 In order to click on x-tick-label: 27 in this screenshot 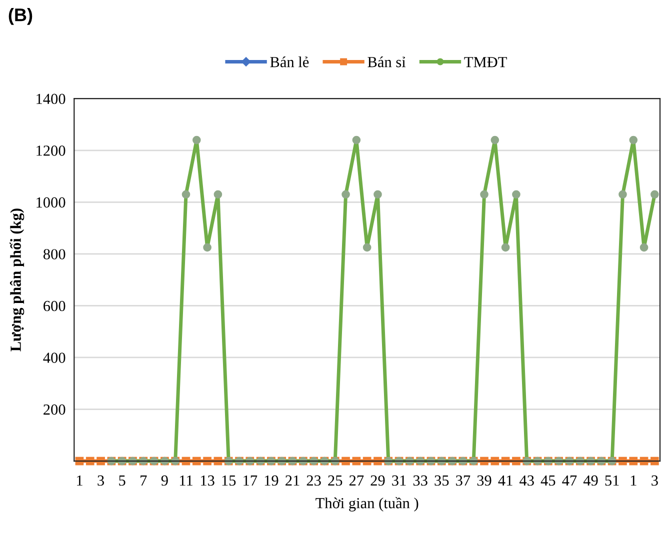, I will do `click(356, 480)`.